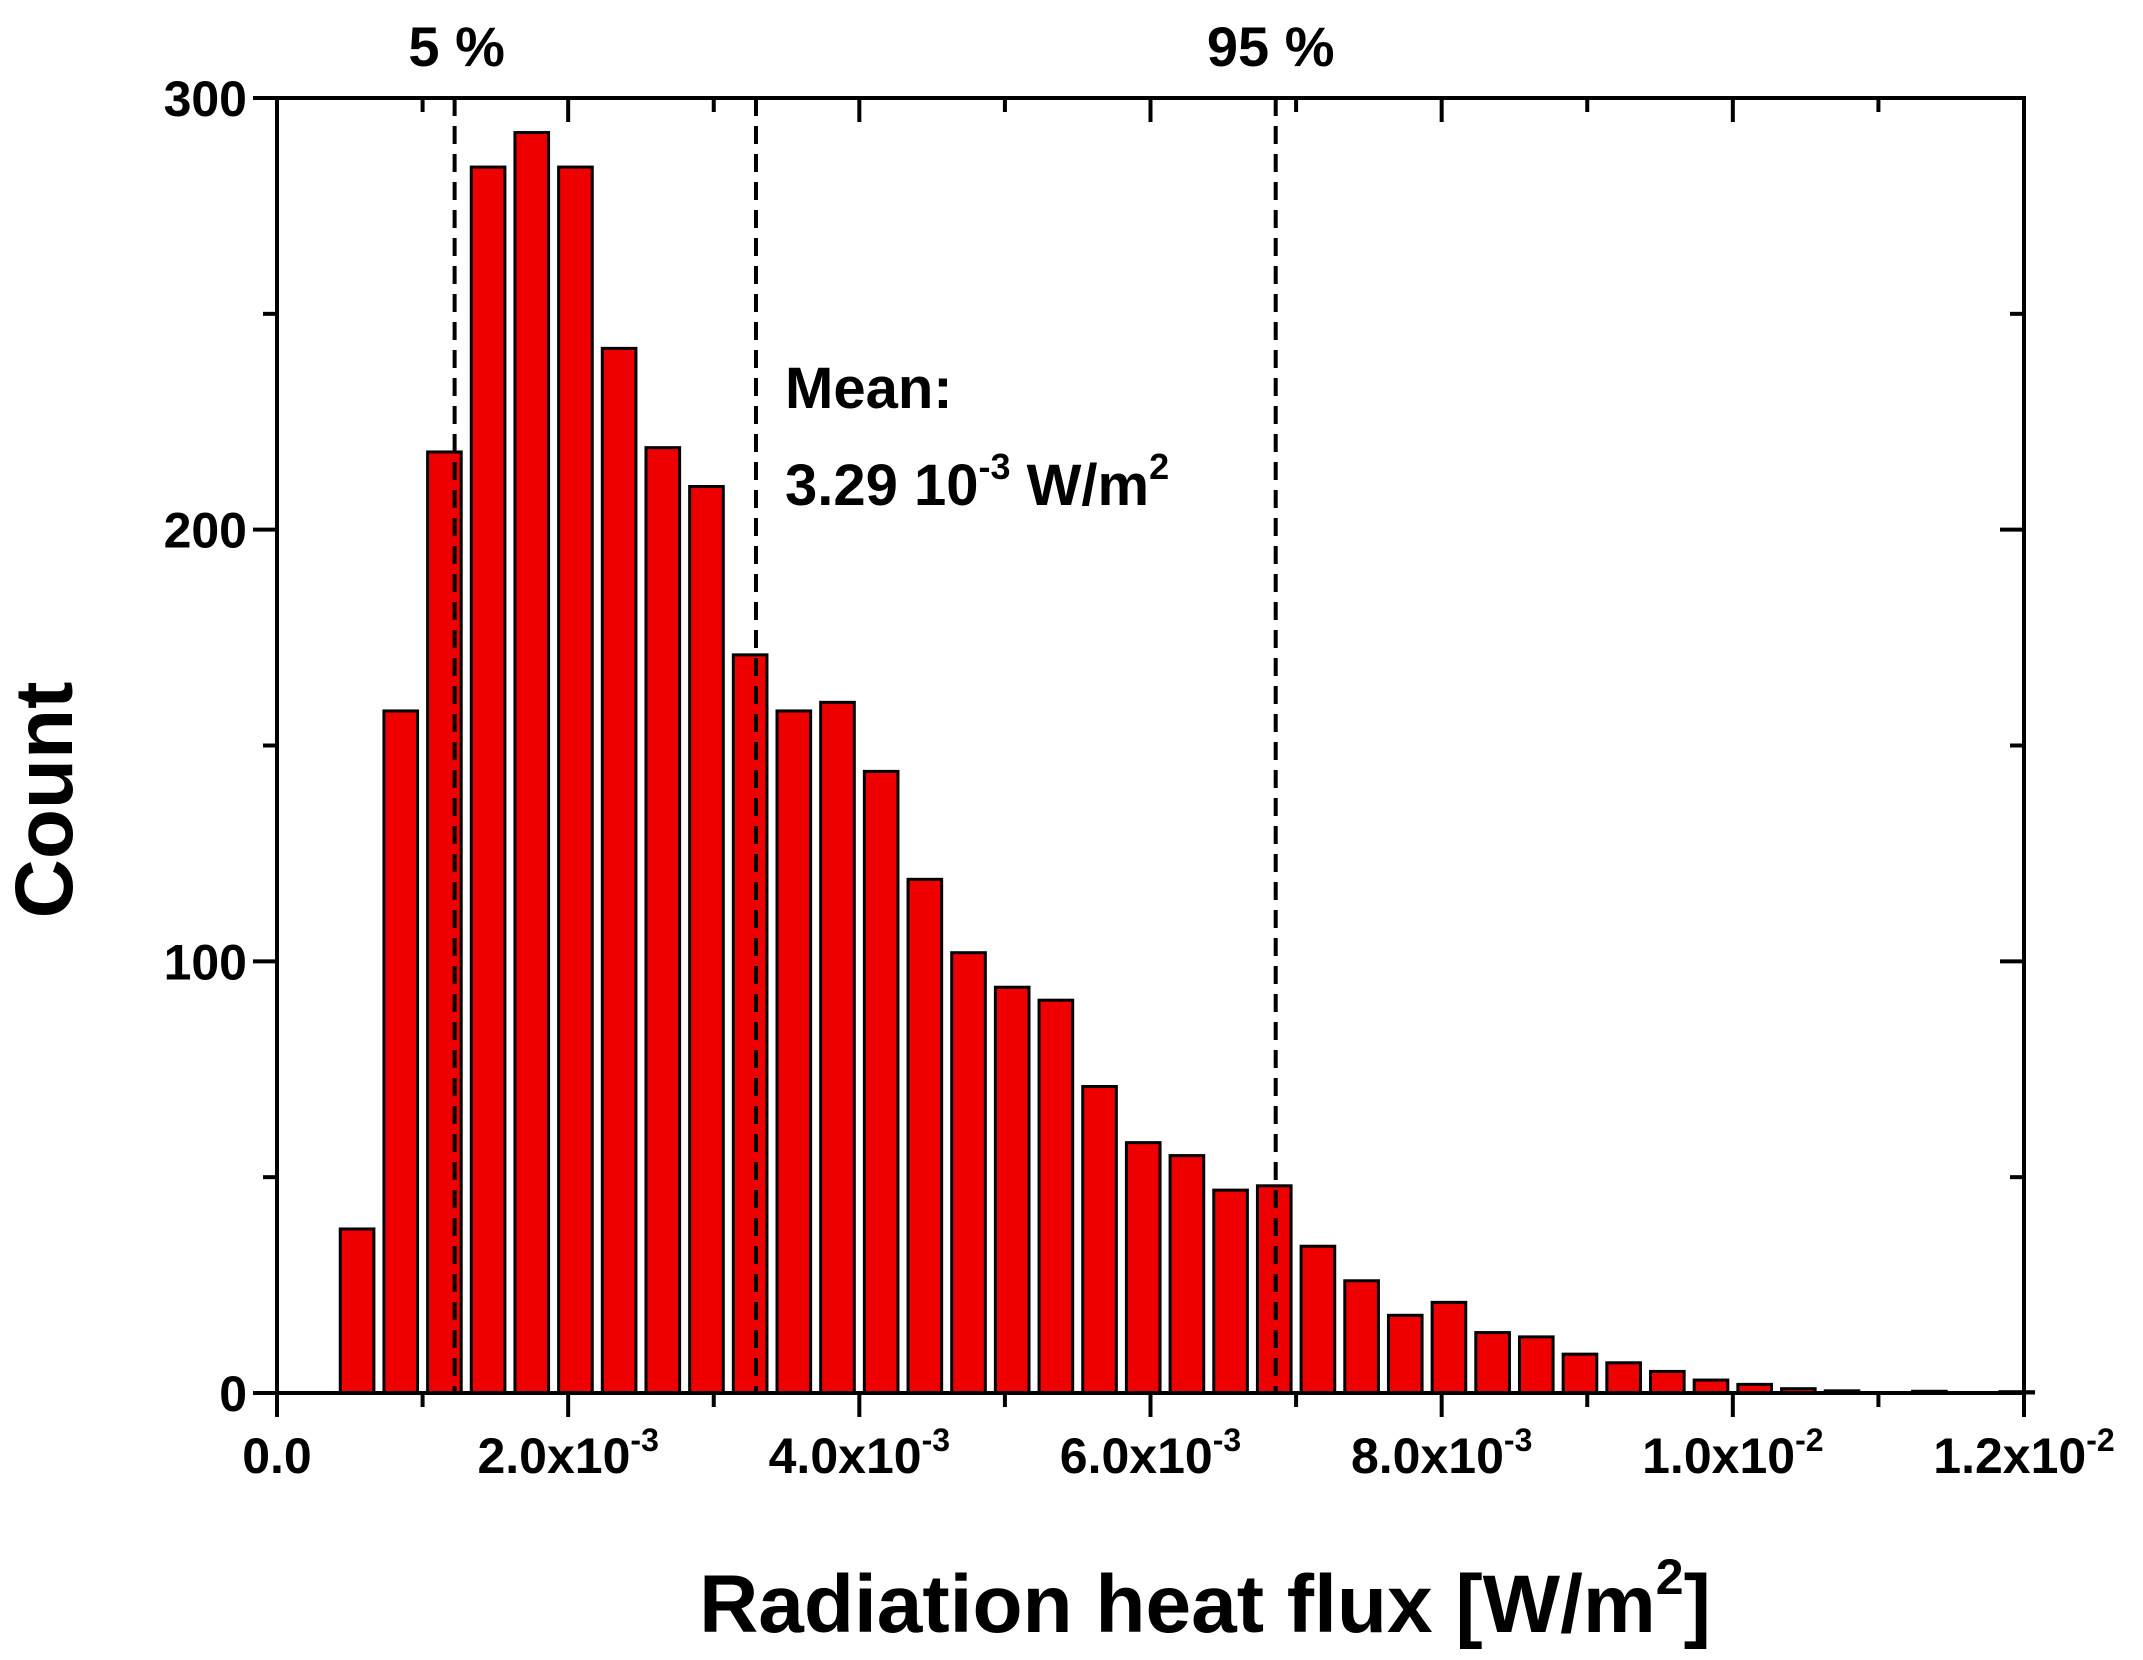  Describe the element at coordinates (456, 46) in the screenshot. I see `pct5-label: 5 %` at that location.